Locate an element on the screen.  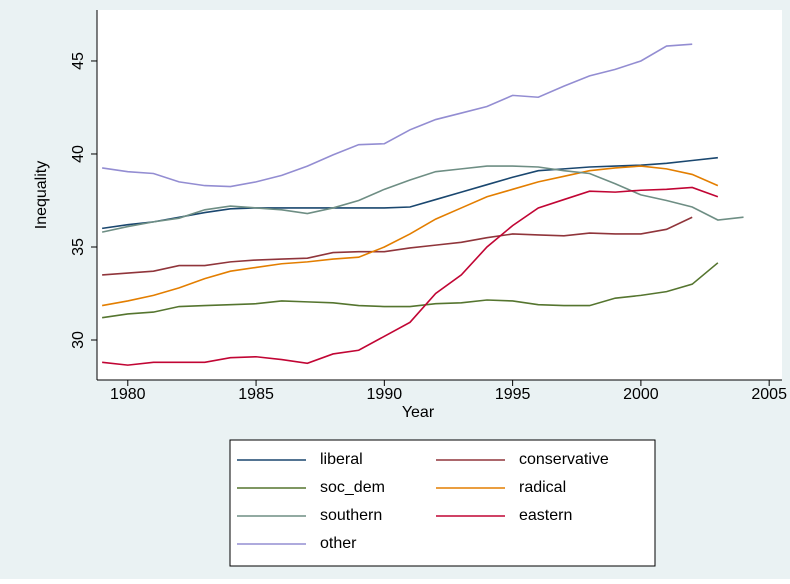
x-tick-label: 1995 is located at coordinates (513, 394).